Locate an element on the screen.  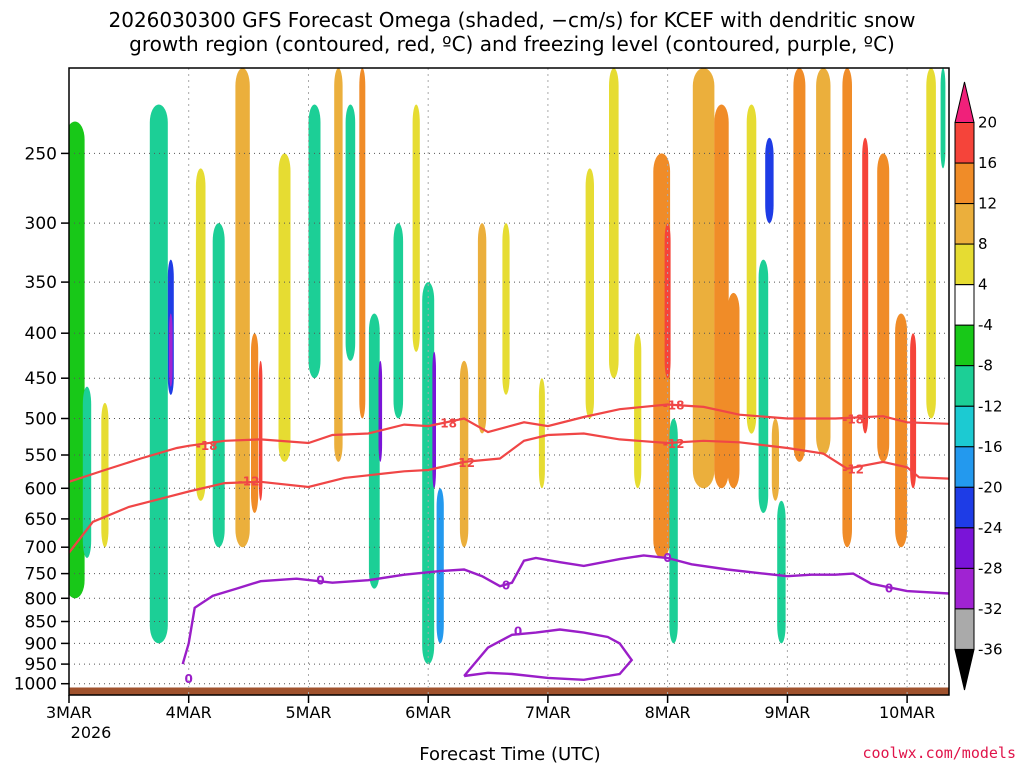
label-freezing-b: 0 is located at coordinates (320, 581).